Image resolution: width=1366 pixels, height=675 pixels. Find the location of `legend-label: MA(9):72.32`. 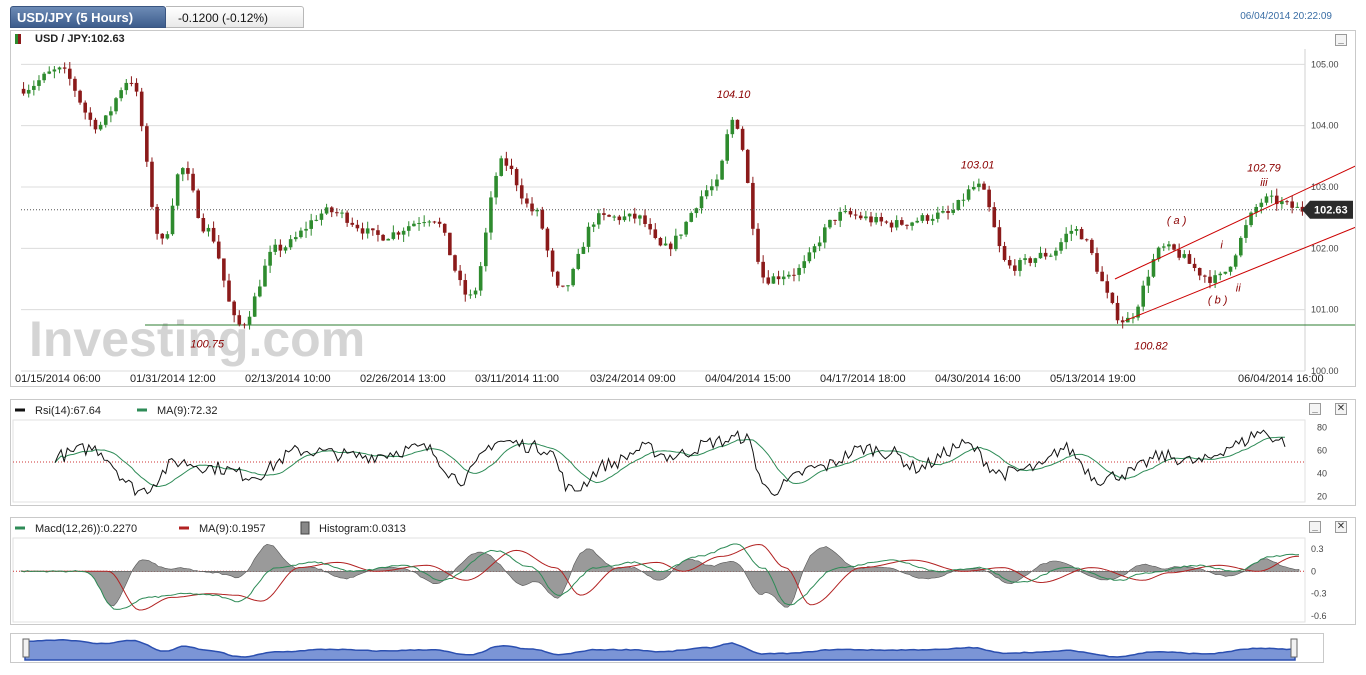

legend-label: MA(9):72.32 is located at coordinates (187, 411).